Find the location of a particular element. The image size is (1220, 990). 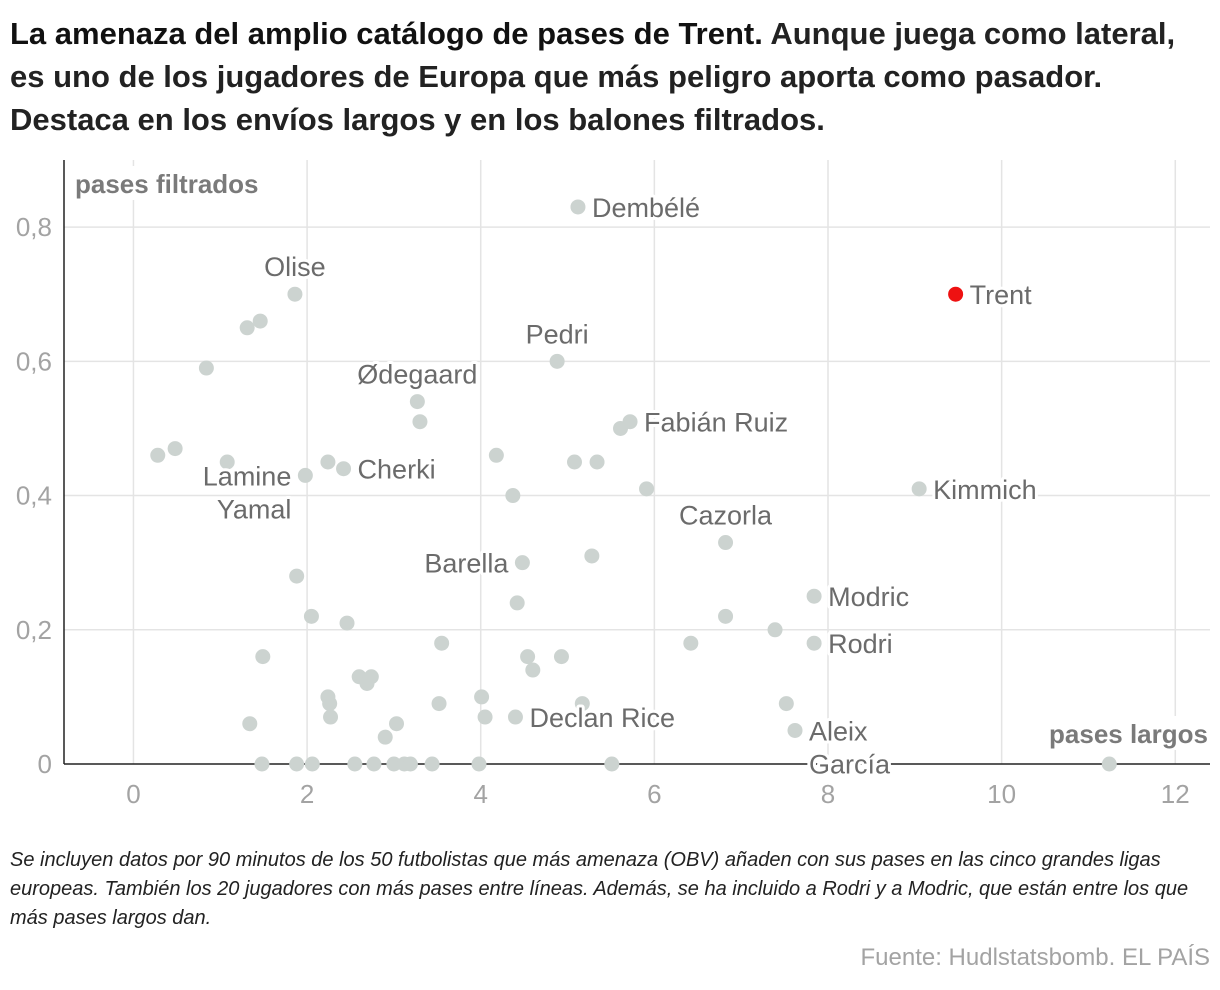

point-label: Barella is located at coordinates (466, 564).